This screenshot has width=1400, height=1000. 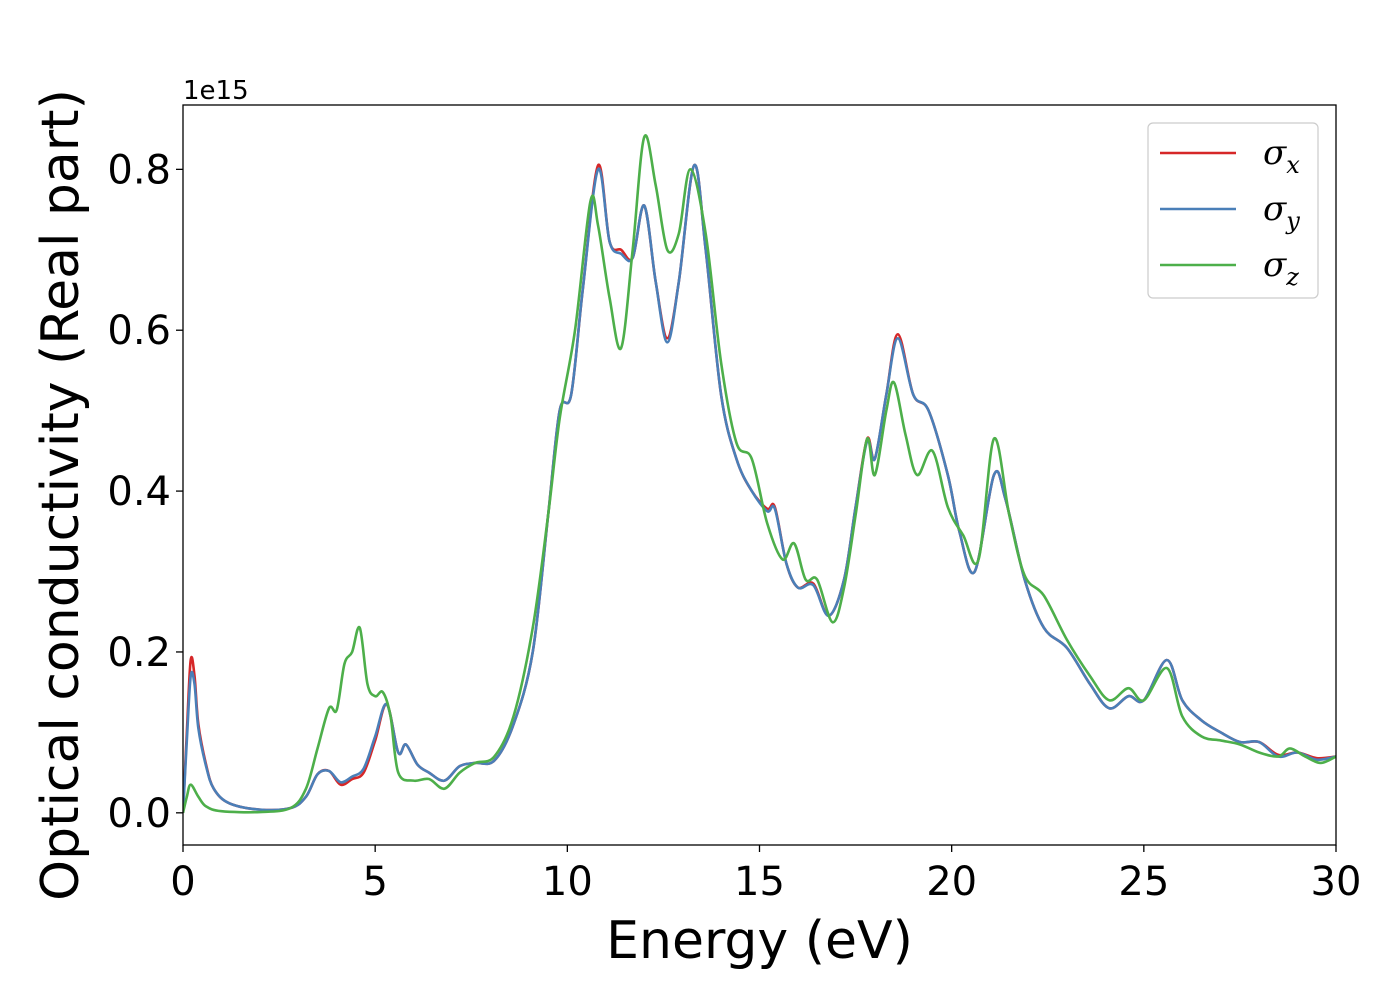 I want to click on x-tick-label: 30, so click(x=1336, y=882).